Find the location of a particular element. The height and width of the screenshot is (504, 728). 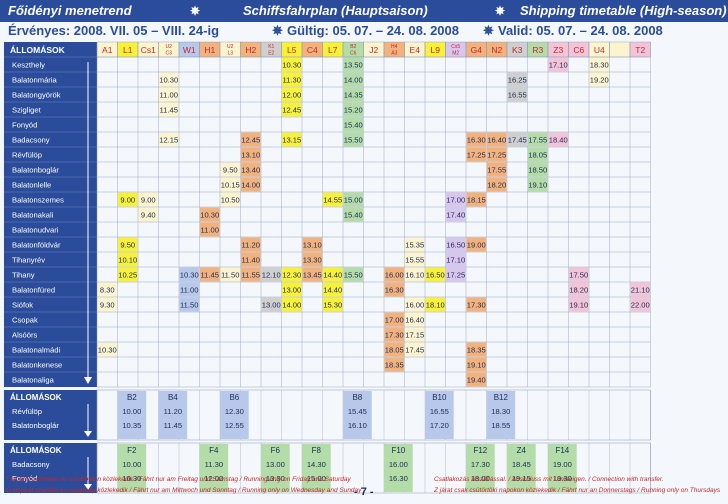

column-header-cell is located at coordinates (620, 49).